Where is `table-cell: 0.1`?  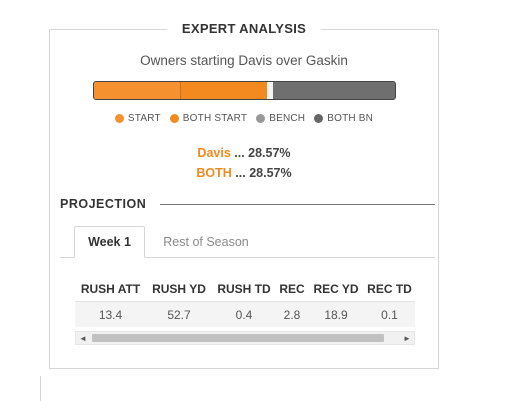 table-cell: 0.1 is located at coordinates (389, 314).